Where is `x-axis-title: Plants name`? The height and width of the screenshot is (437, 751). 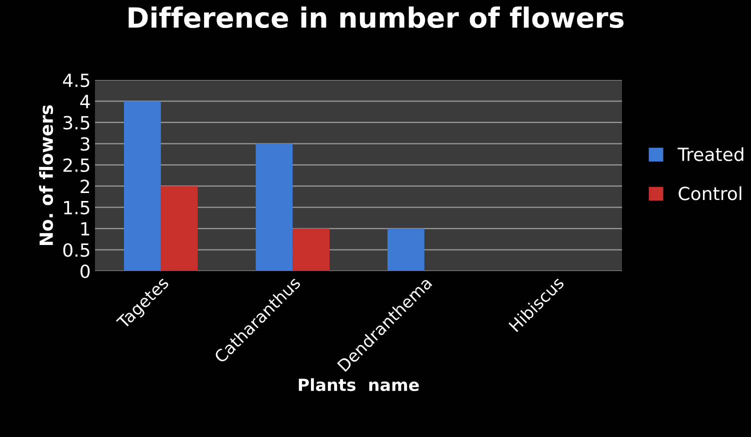
x-axis-title: Plants name is located at coordinates (358, 385).